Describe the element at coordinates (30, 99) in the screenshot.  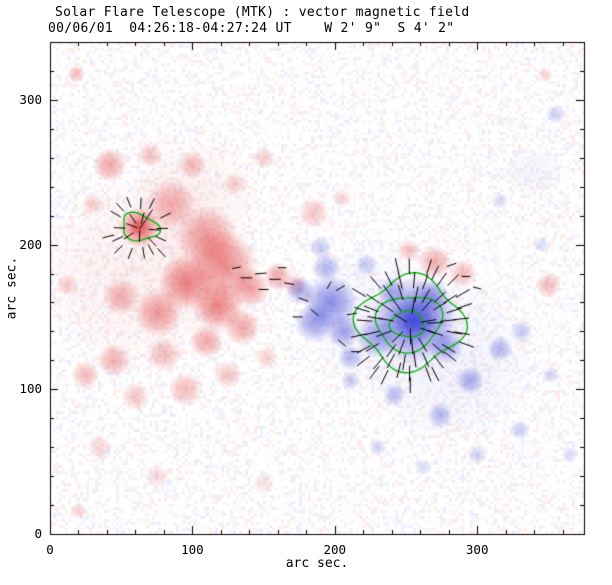
I see `y-tick-label: 300` at that location.